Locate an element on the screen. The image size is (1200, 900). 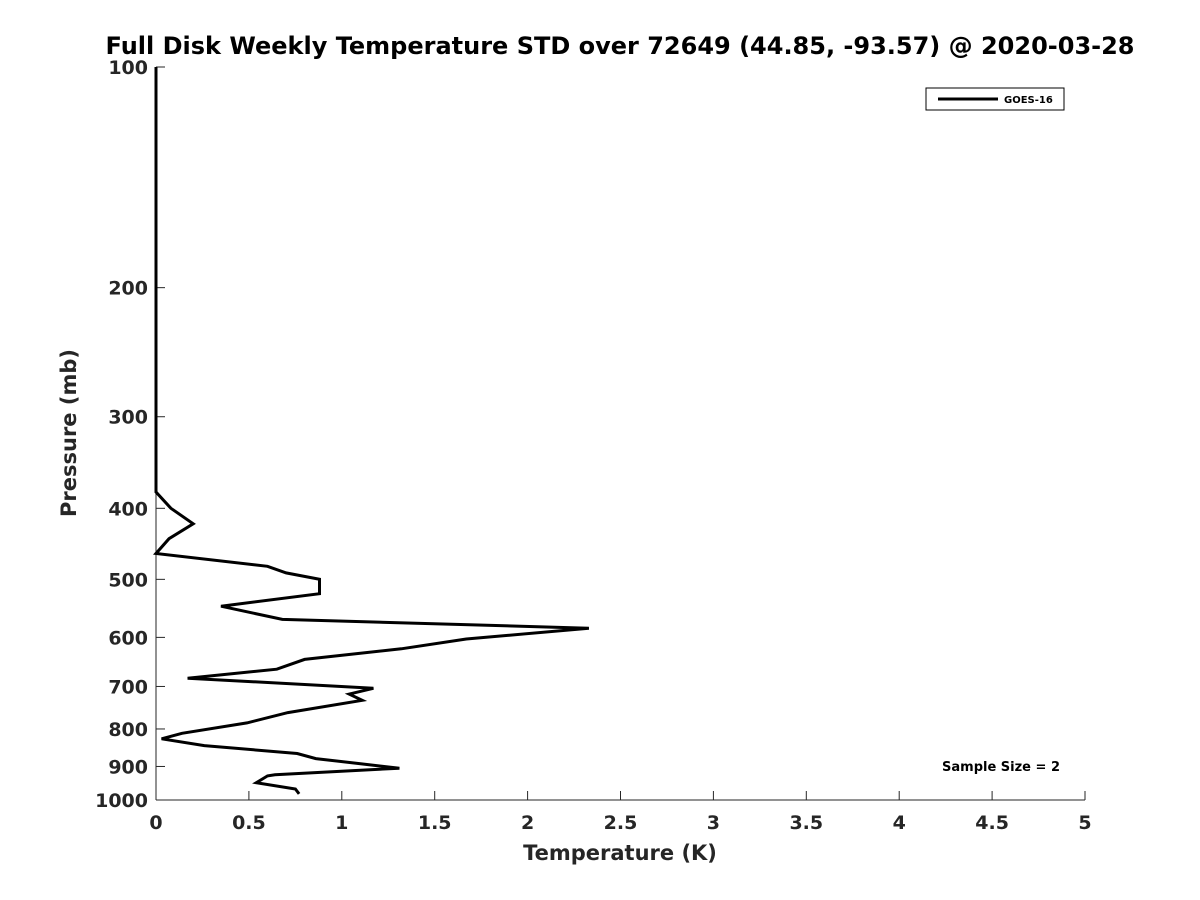
x-tick-label: 2.5 is located at coordinates (621, 823).